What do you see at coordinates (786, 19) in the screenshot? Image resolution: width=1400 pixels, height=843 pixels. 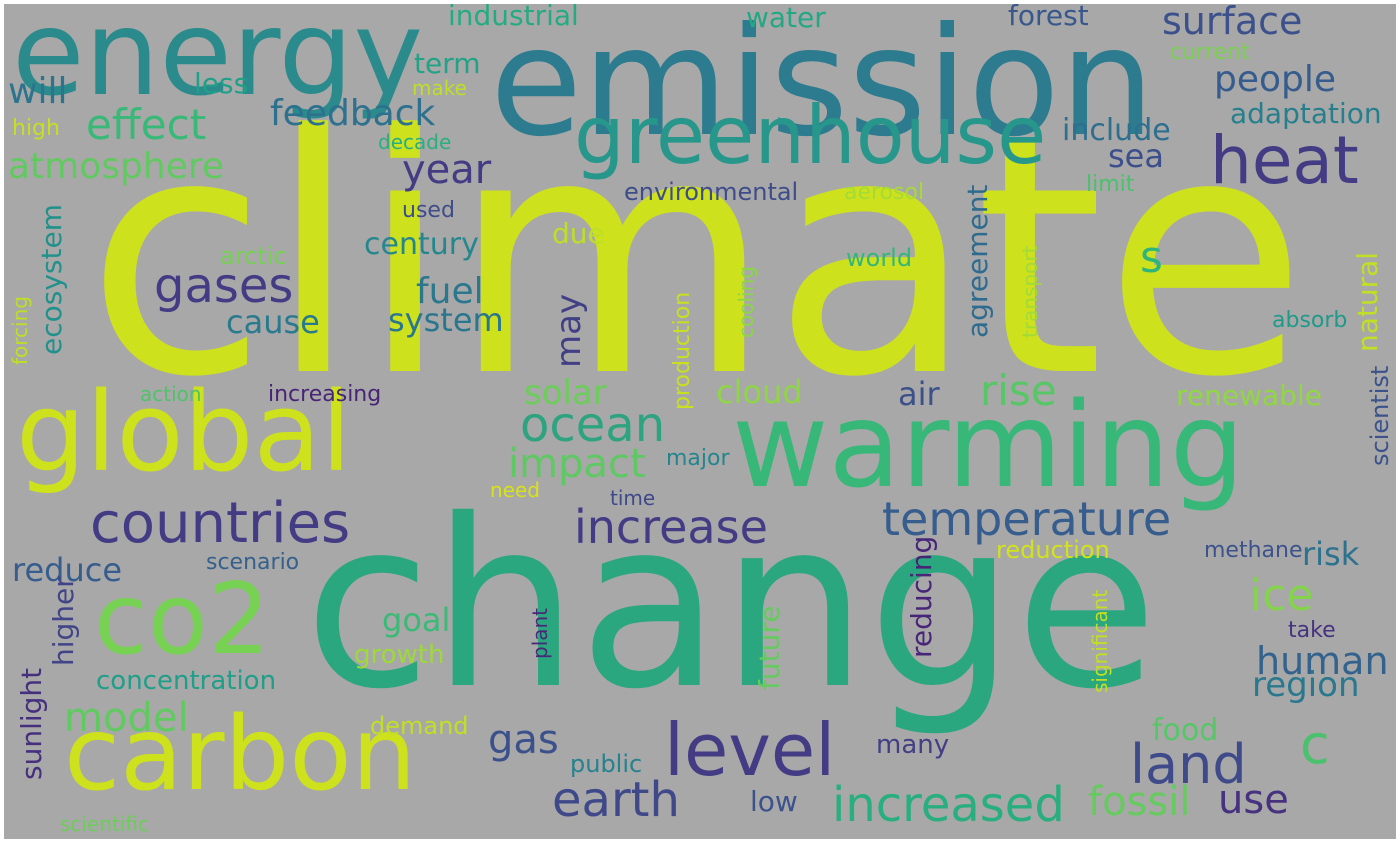 I see `word-water: water` at bounding box center [786, 19].